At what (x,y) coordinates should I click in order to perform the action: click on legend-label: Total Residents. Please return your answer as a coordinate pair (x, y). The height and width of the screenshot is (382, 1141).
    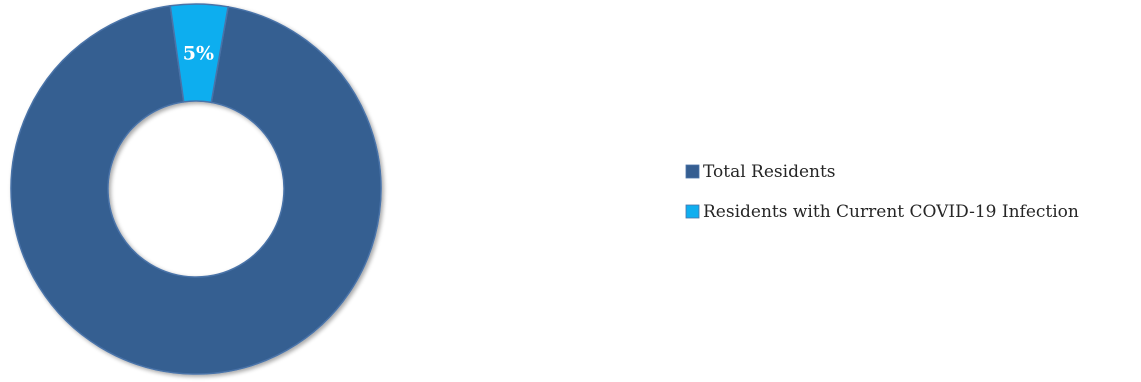
    Looking at the image, I should click on (769, 172).